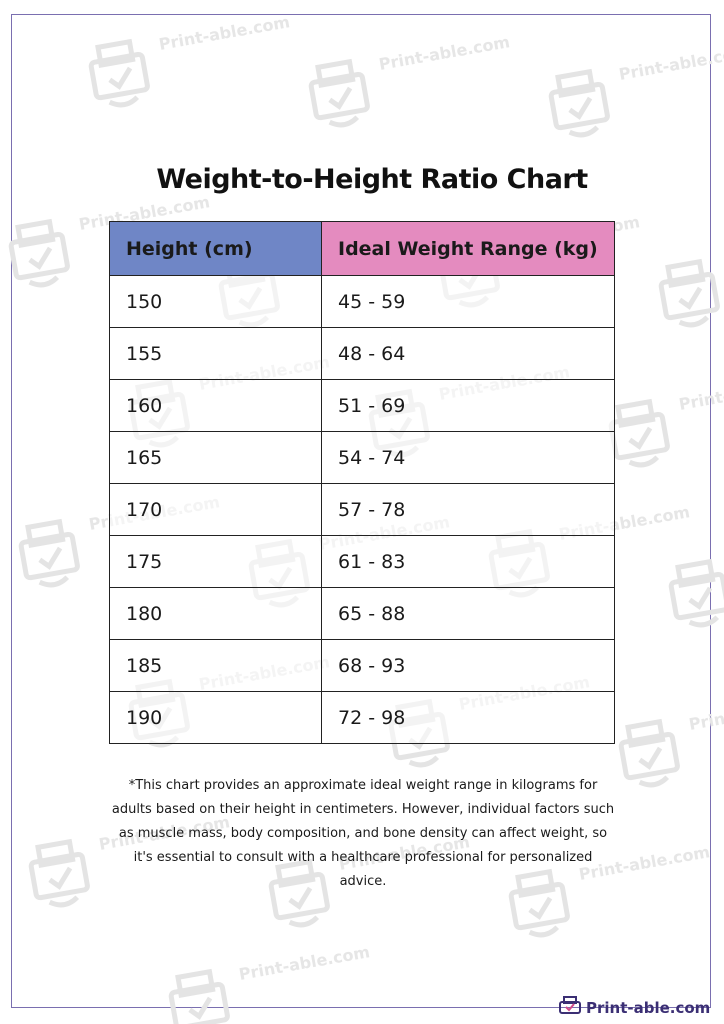 This screenshot has height=1024, width=724. Describe the element at coordinates (215, 248) in the screenshot. I see `height-column-header: Height (cm)` at that location.